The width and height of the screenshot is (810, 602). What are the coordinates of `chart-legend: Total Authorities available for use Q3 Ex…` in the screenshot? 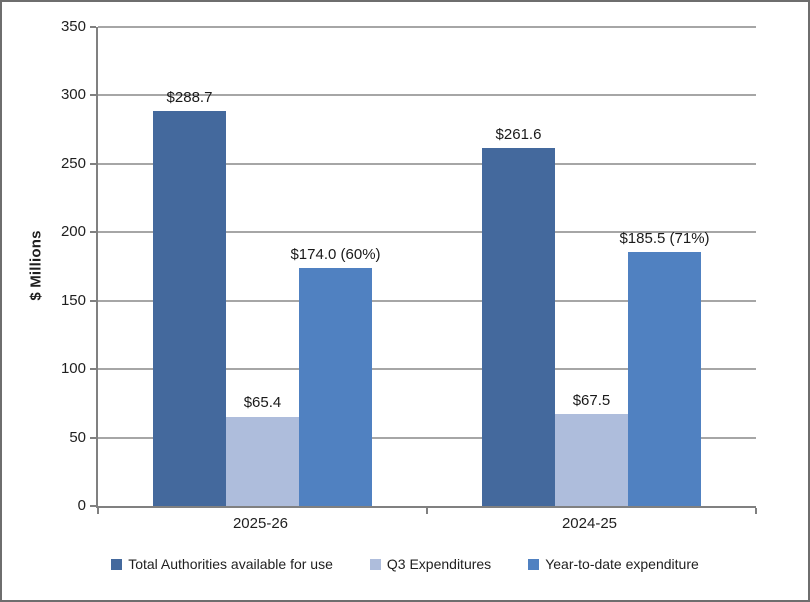 It's located at (405, 564).